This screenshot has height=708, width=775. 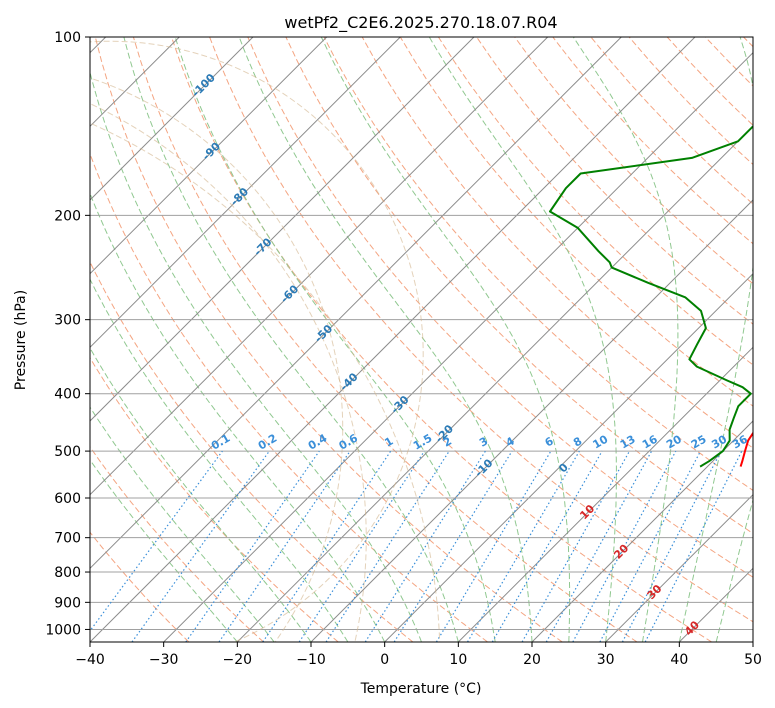 What do you see at coordinates (421, 689) in the screenshot?
I see `x-axis-label: Temperature (°C)` at bounding box center [421, 689].